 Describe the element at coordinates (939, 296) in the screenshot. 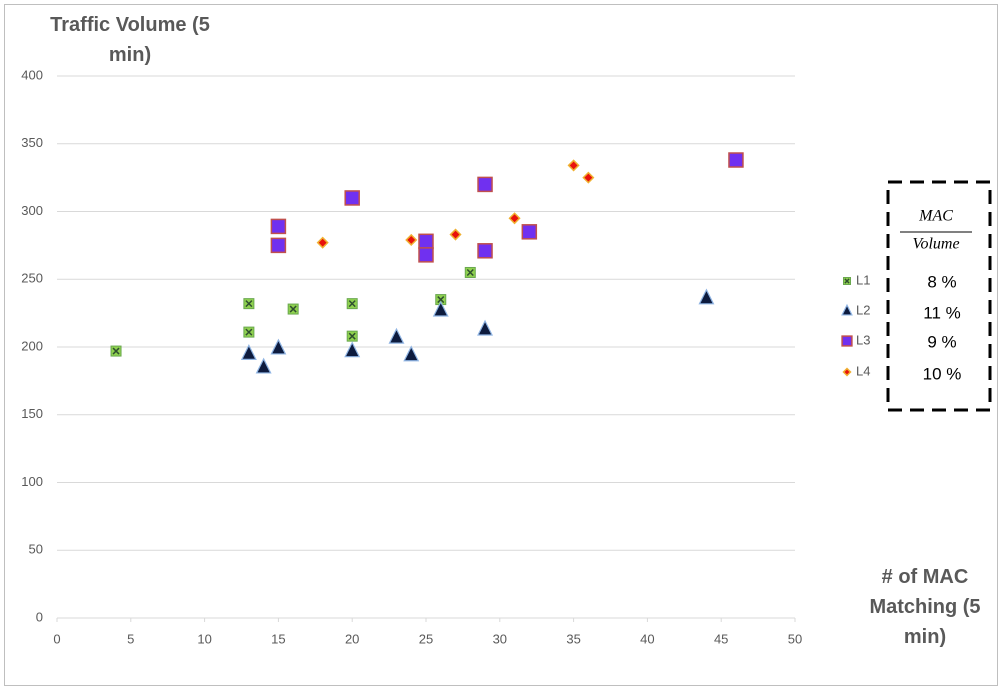

I see `ratio-box` at that location.